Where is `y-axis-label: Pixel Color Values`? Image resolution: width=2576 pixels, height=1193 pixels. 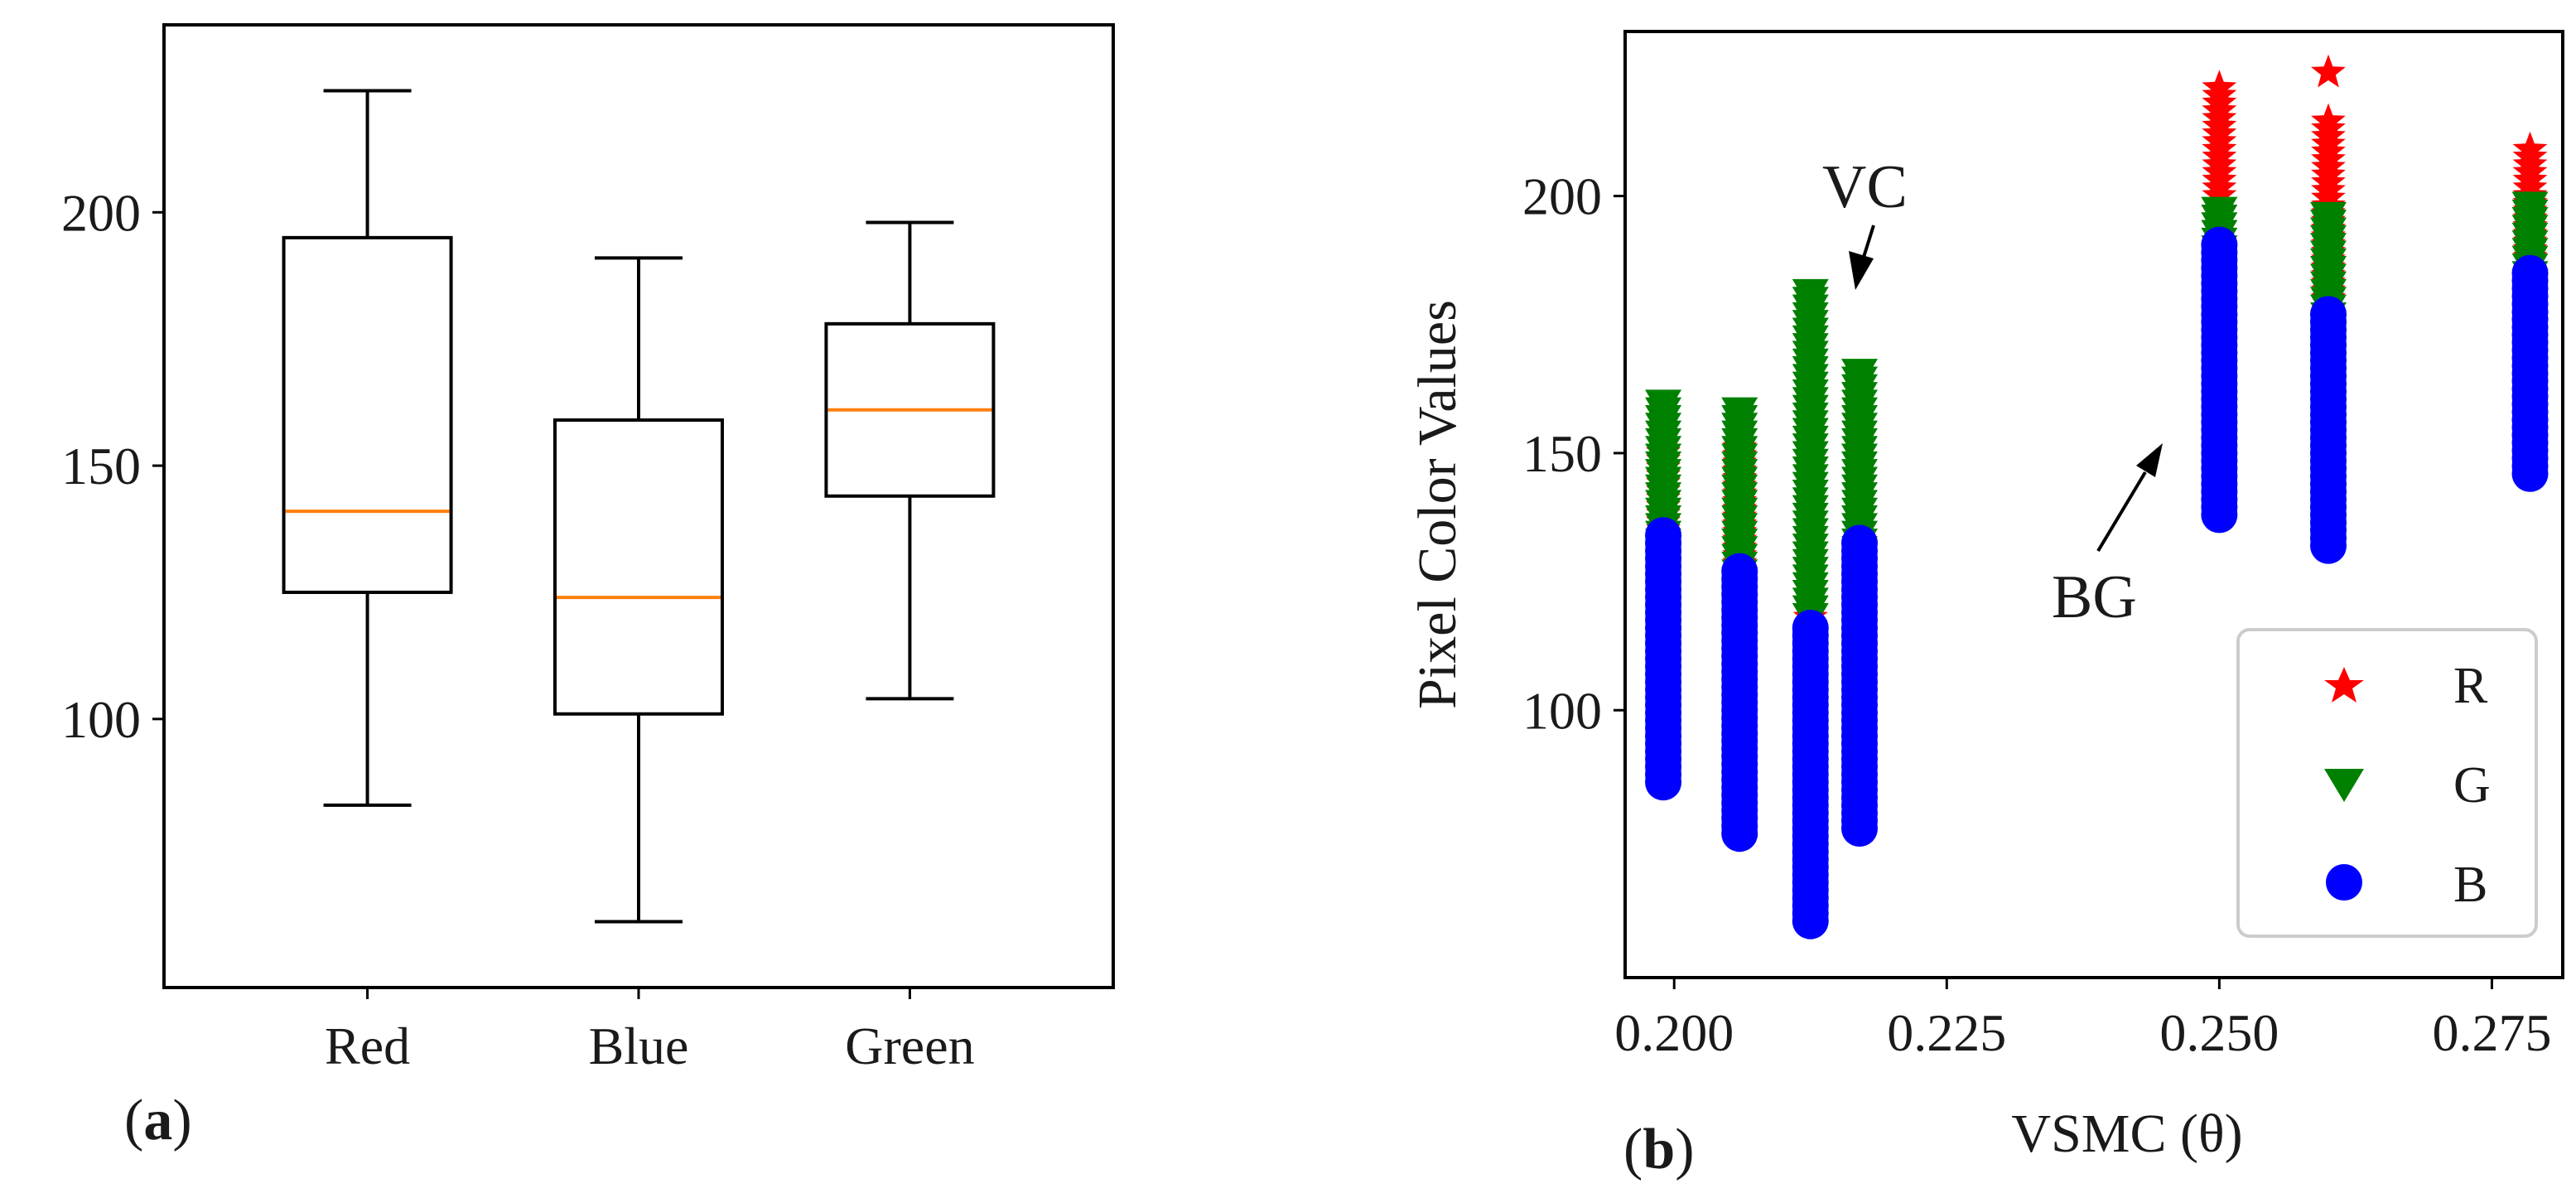
y-axis-label: Pixel Color Values is located at coordinates (1438, 504).